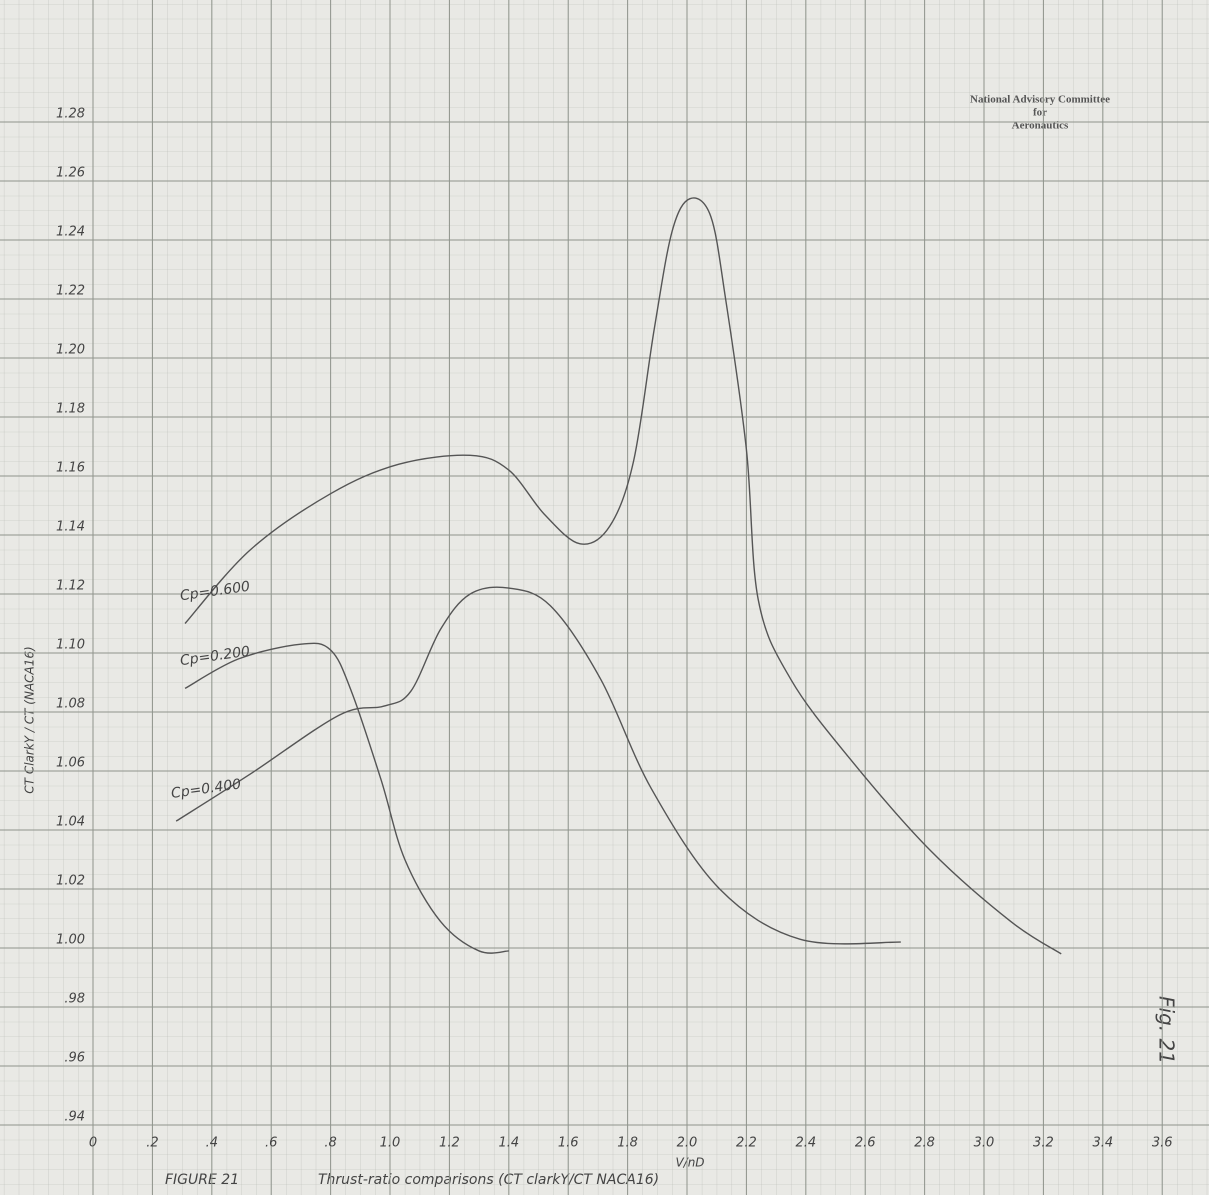 Image resolution: width=1209 pixels, height=1195 pixels. What do you see at coordinates (330, 1143) in the screenshot?
I see `x-tick-label: .8` at bounding box center [330, 1143].